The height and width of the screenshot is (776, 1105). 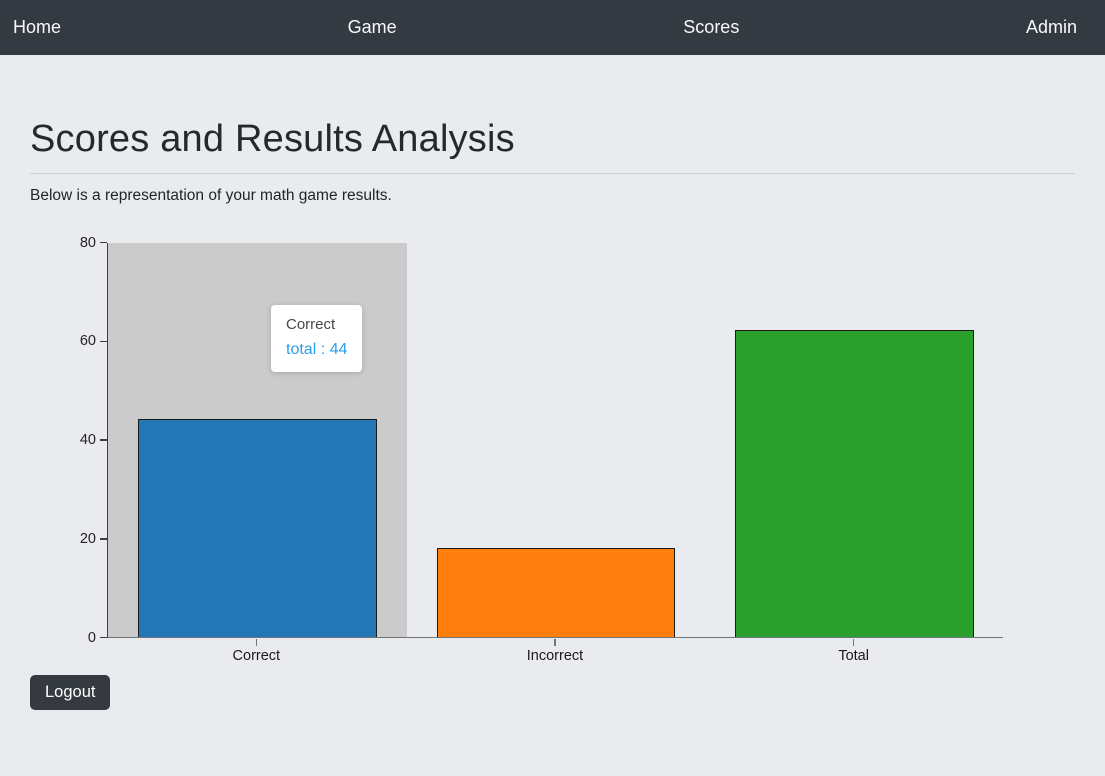 What do you see at coordinates (311, 324) in the screenshot?
I see `tooltip-title: Correct` at bounding box center [311, 324].